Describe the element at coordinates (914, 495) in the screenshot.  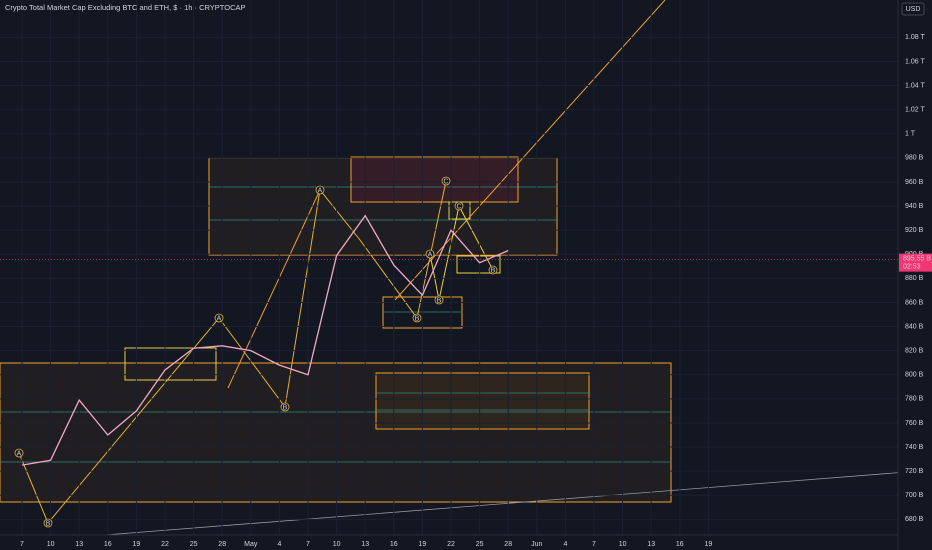
I see `y-tick-label: 700 B` at that location.